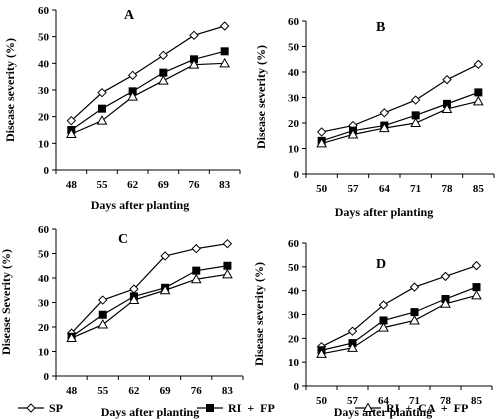  What do you see at coordinates (368, 407) in the screenshot?
I see `legend-triangle-marker` at bounding box center [368, 407].